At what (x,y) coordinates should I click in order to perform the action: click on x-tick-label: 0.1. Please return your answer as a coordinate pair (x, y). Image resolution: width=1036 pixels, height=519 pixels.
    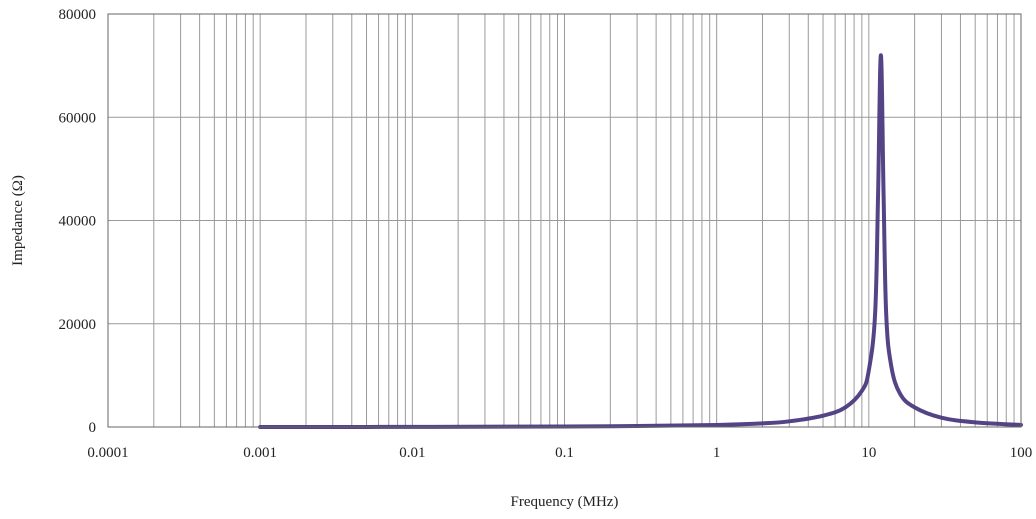
    Looking at the image, I should click on (564, 453).